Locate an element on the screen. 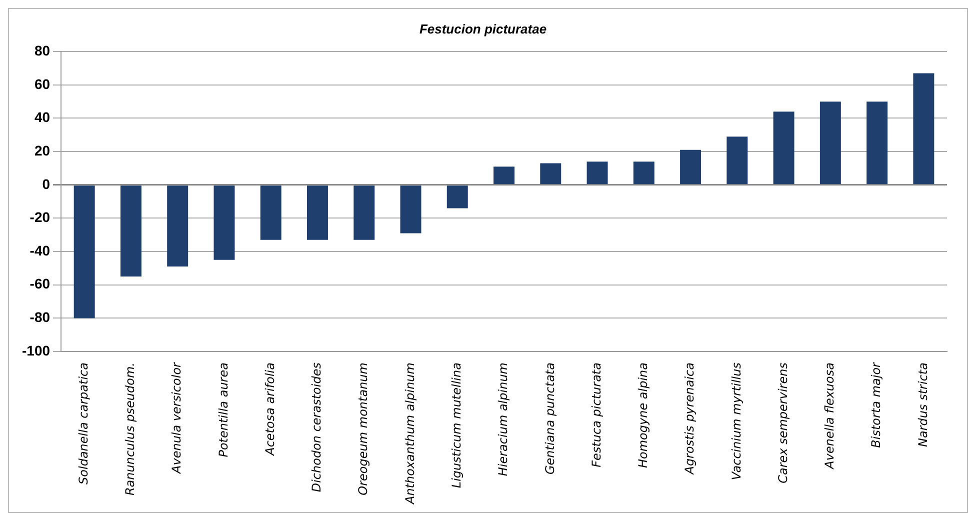 This screenshot has height=521, width=976. chart-title: Festucion picturatae is located at coordinates (483, 28).